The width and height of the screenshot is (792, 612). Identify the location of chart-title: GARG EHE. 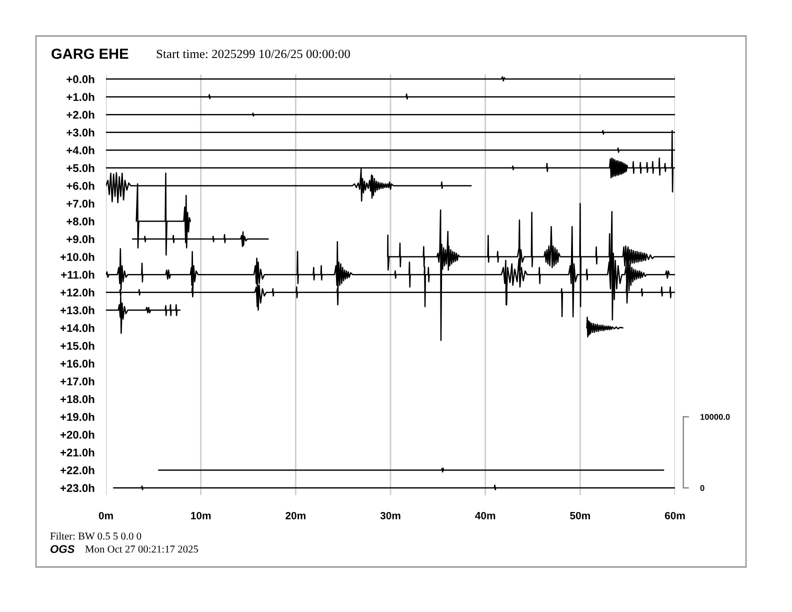
(90, 53).